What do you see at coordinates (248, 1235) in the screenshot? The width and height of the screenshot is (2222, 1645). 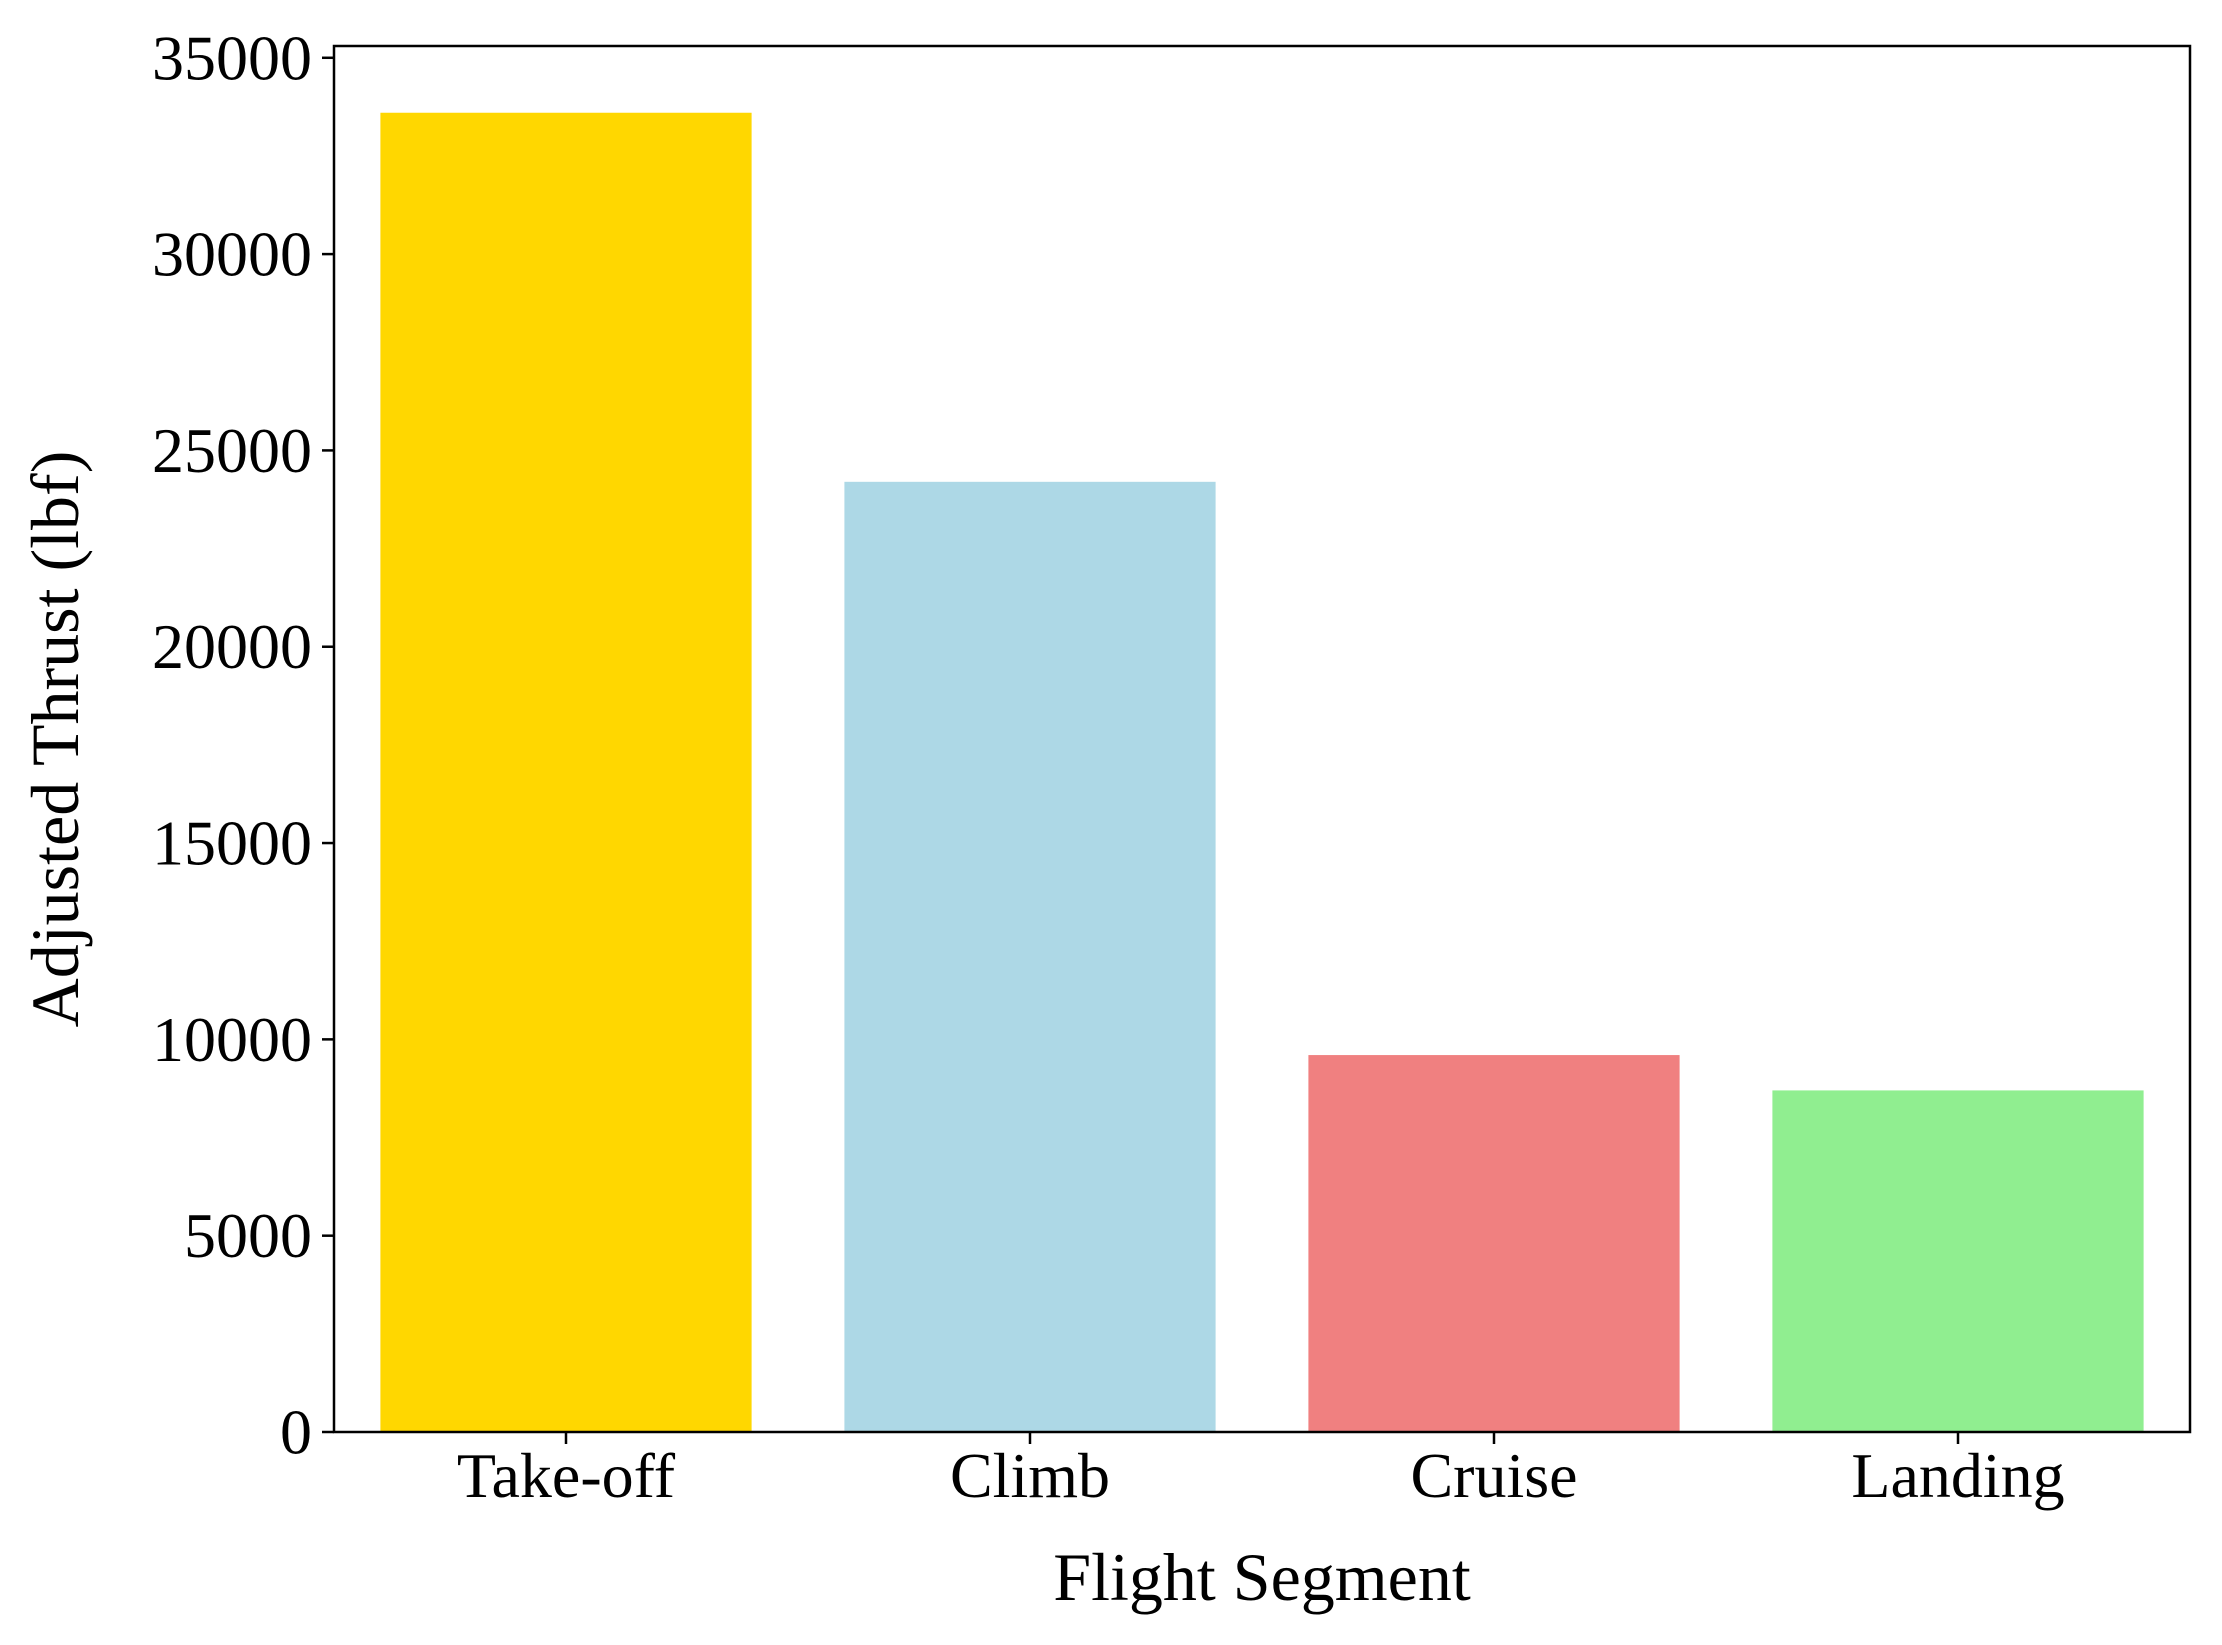 I see `y-tick-label: 5000` at bounding box center [248, 1235].